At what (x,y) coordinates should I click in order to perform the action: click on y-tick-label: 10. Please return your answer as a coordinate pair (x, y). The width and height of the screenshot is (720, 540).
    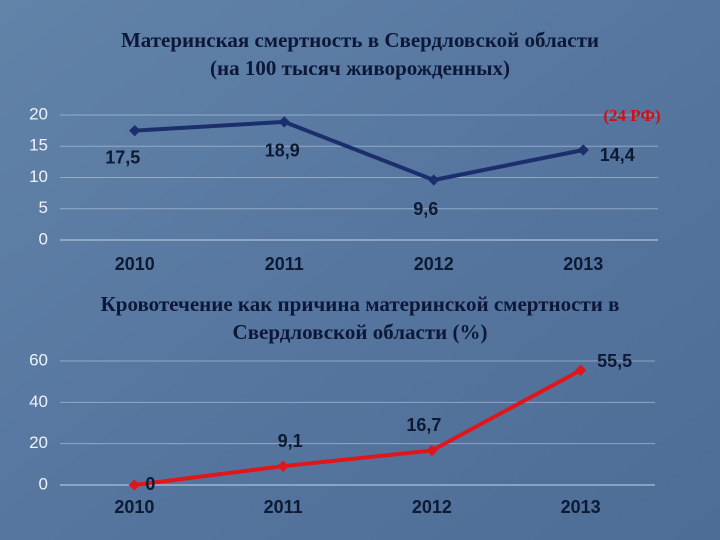
    Looking at the image, I should click on (38, 176).